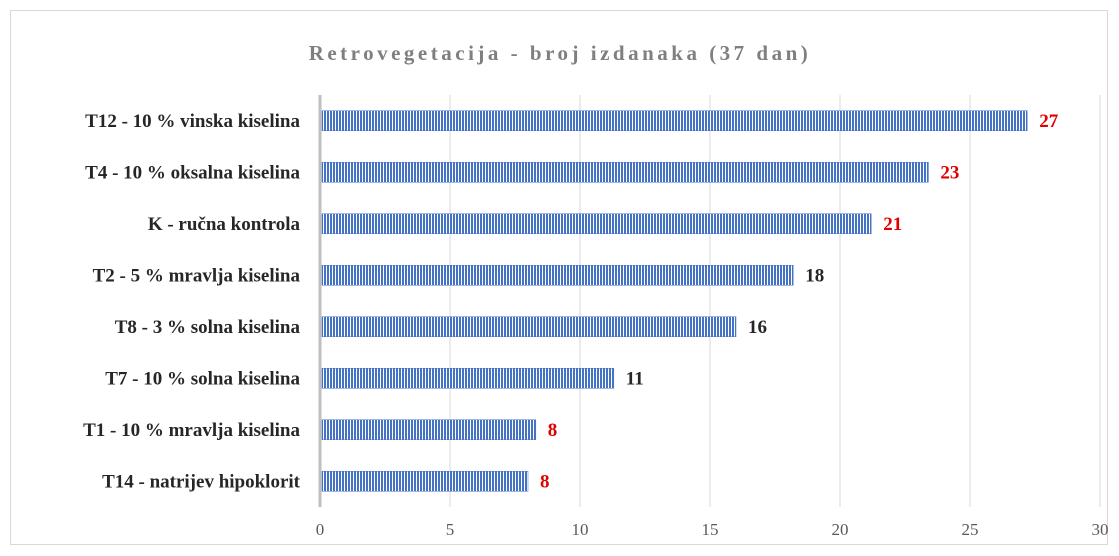  What do you see at coordinates (580, 529) in the screenshot?
I see `x-tick-label: 10` at bounding box center [580, 529].